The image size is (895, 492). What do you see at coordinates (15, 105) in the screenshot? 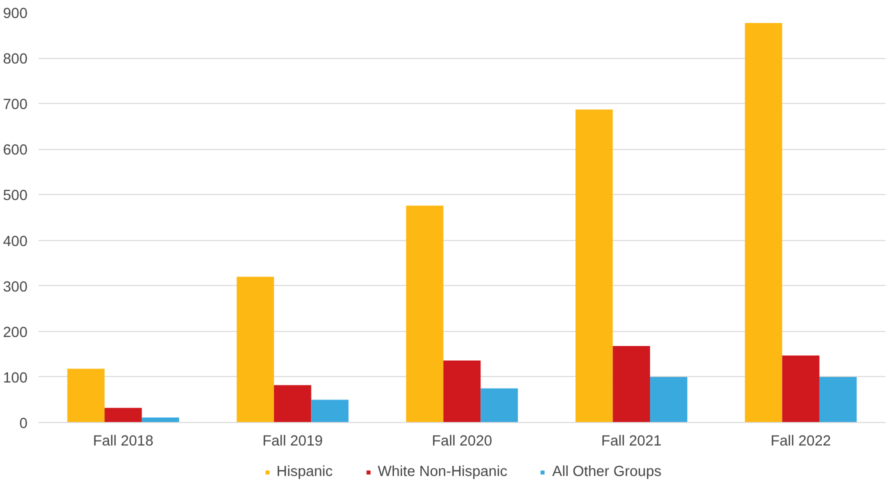
I see `y-tick-label: 700` at bounding box center [15, 105].